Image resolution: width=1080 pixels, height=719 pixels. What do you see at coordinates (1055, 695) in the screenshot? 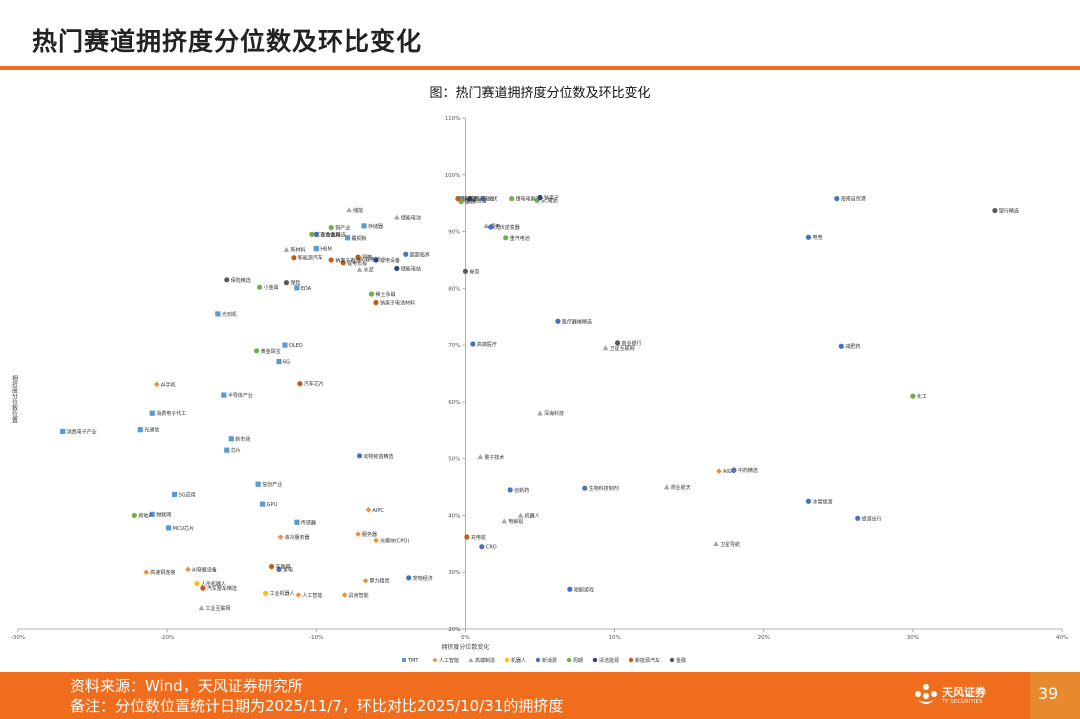
I see `page-number-box` at bounding box center [1055, 695].